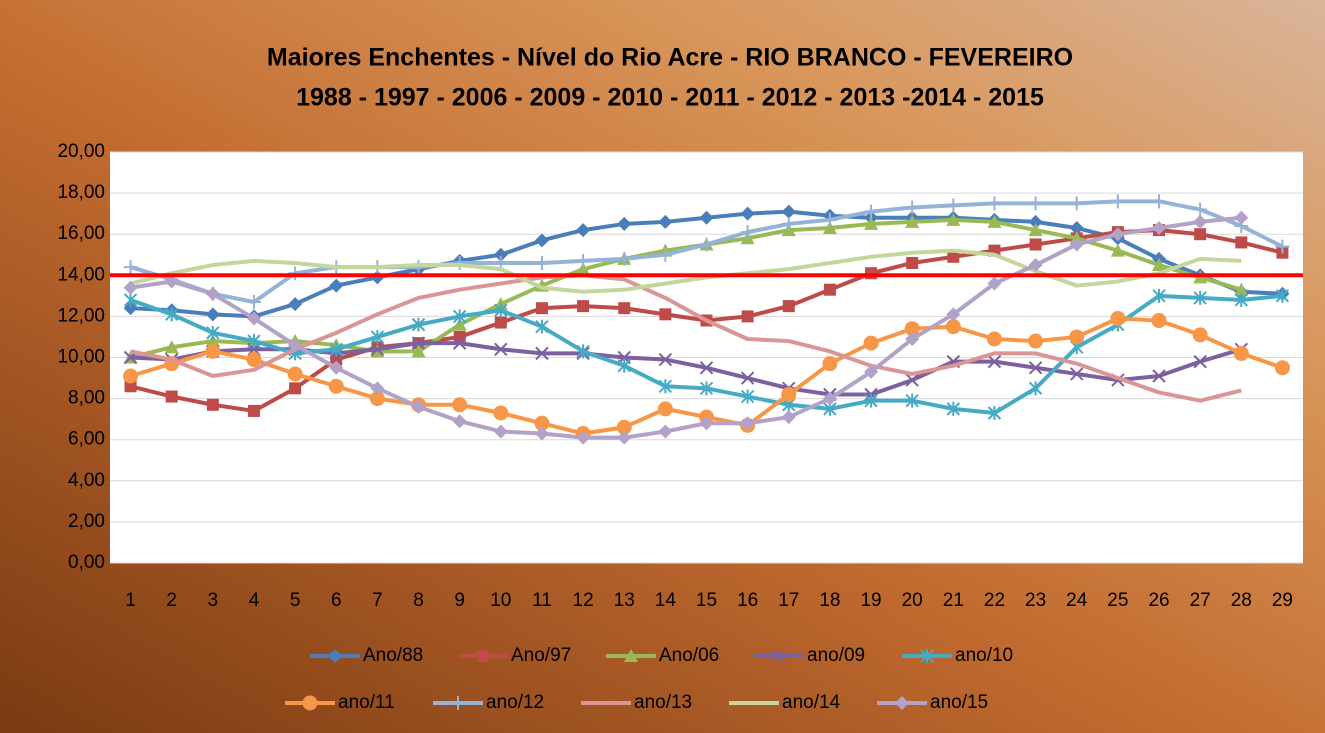 The image size is (1325, 733). What do you see at coordinates (213, 600) in the screenshot?
I see `x-tick-label: 3` at bounding box center [213, 600].